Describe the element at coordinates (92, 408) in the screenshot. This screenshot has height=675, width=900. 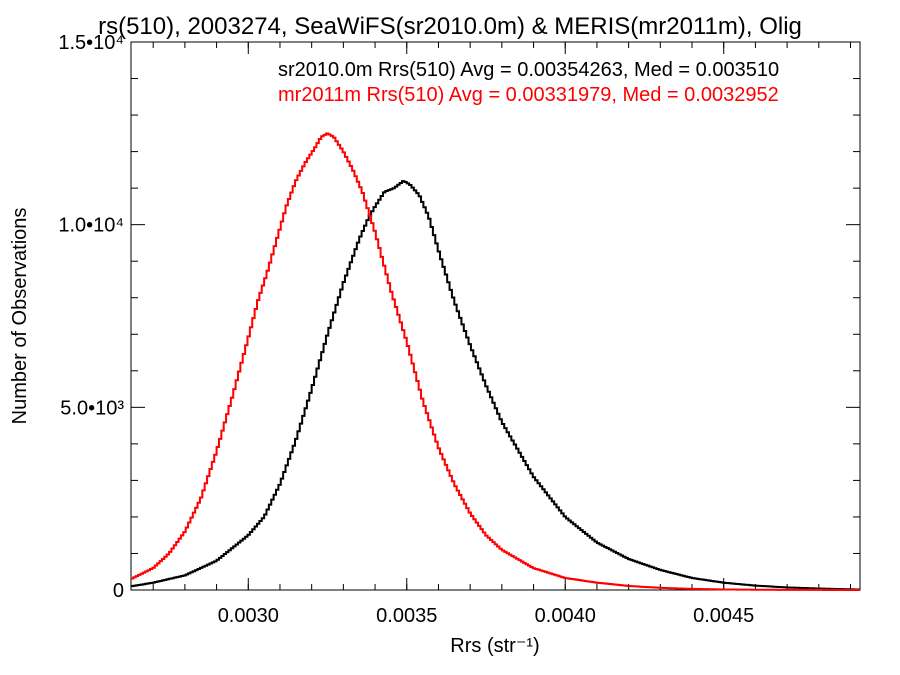
I see `y-tick-label: 5.0•10³` at that location.